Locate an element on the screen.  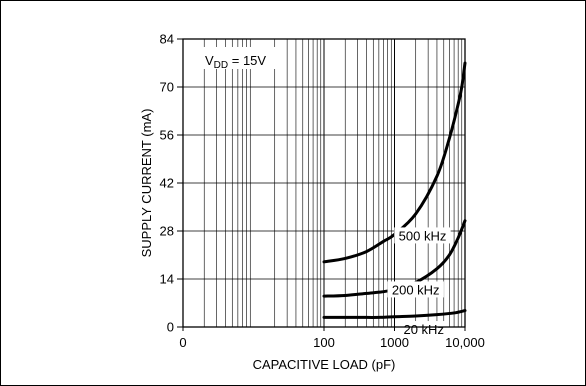
annotation-bg is located at coordinates (241, 58).